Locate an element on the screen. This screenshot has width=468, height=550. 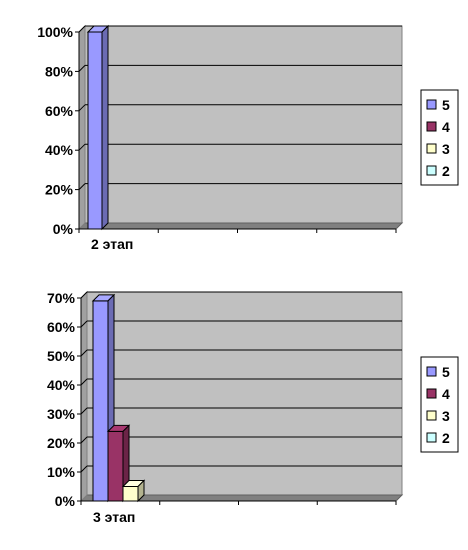
category-label: 2 этап is located at coordinates (112, 244).